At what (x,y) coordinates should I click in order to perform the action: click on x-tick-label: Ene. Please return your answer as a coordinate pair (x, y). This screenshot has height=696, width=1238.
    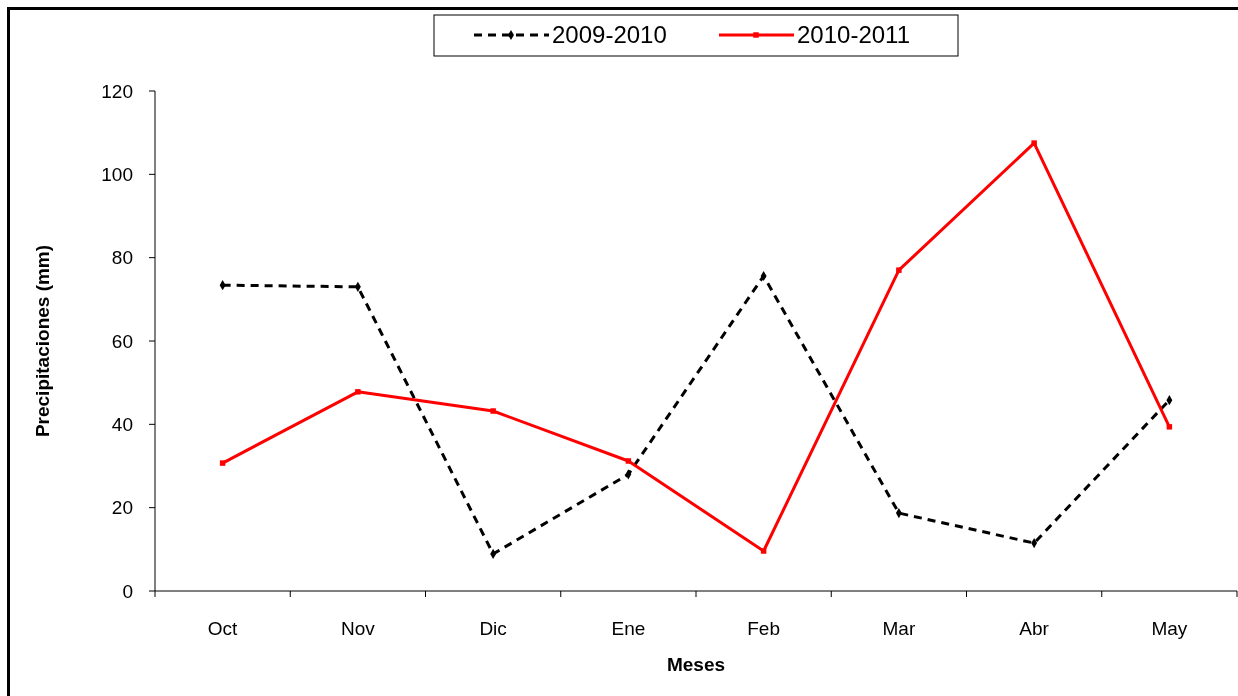
    Looking at the image, I should click on (628, 628).